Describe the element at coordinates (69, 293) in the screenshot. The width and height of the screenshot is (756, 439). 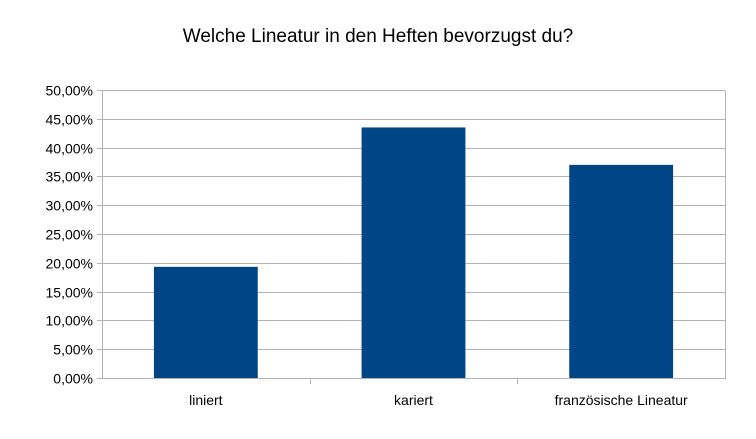
I see `y-tick-label: 15,00%` at that location.